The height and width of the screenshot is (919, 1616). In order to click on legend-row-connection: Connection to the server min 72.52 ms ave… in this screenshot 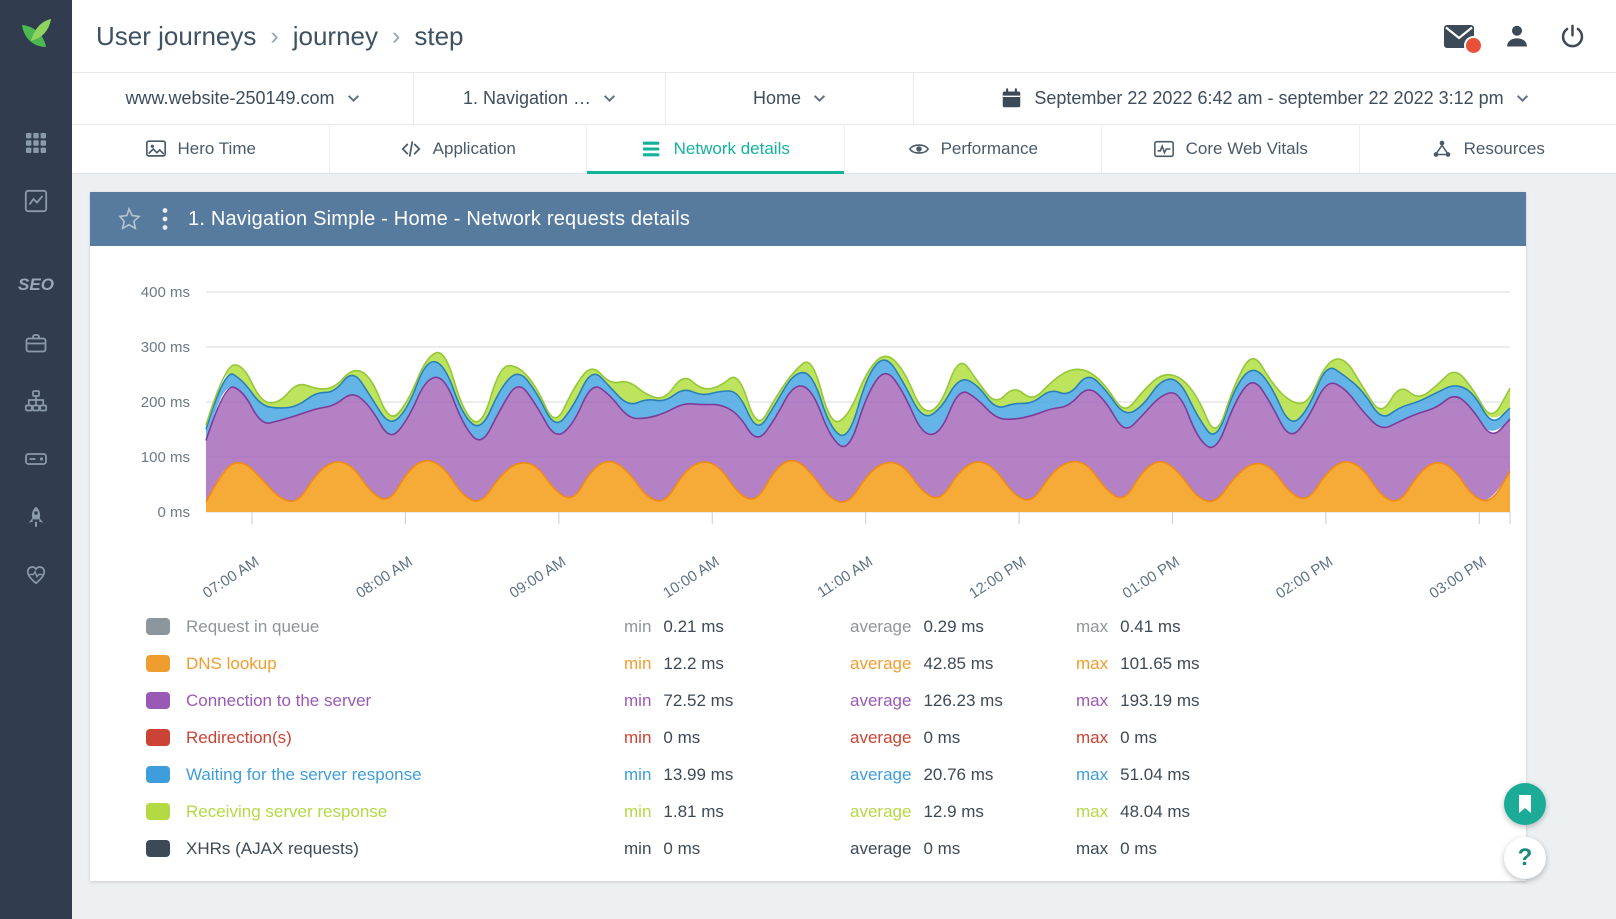, I will do `click(836, 700)`.